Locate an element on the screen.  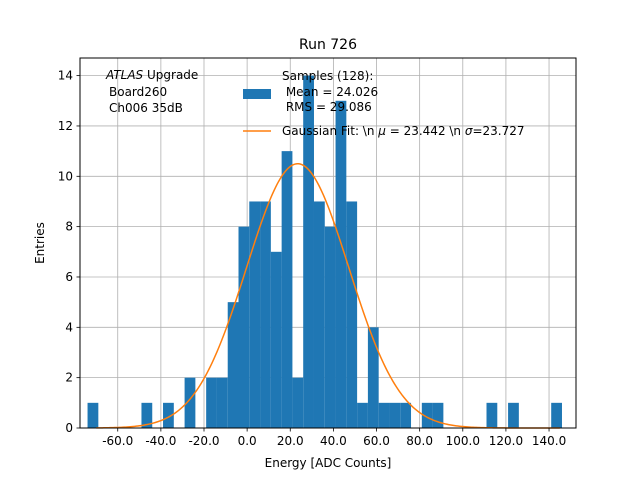
y-axis-label: Entries is located at coordinates (40, 243).